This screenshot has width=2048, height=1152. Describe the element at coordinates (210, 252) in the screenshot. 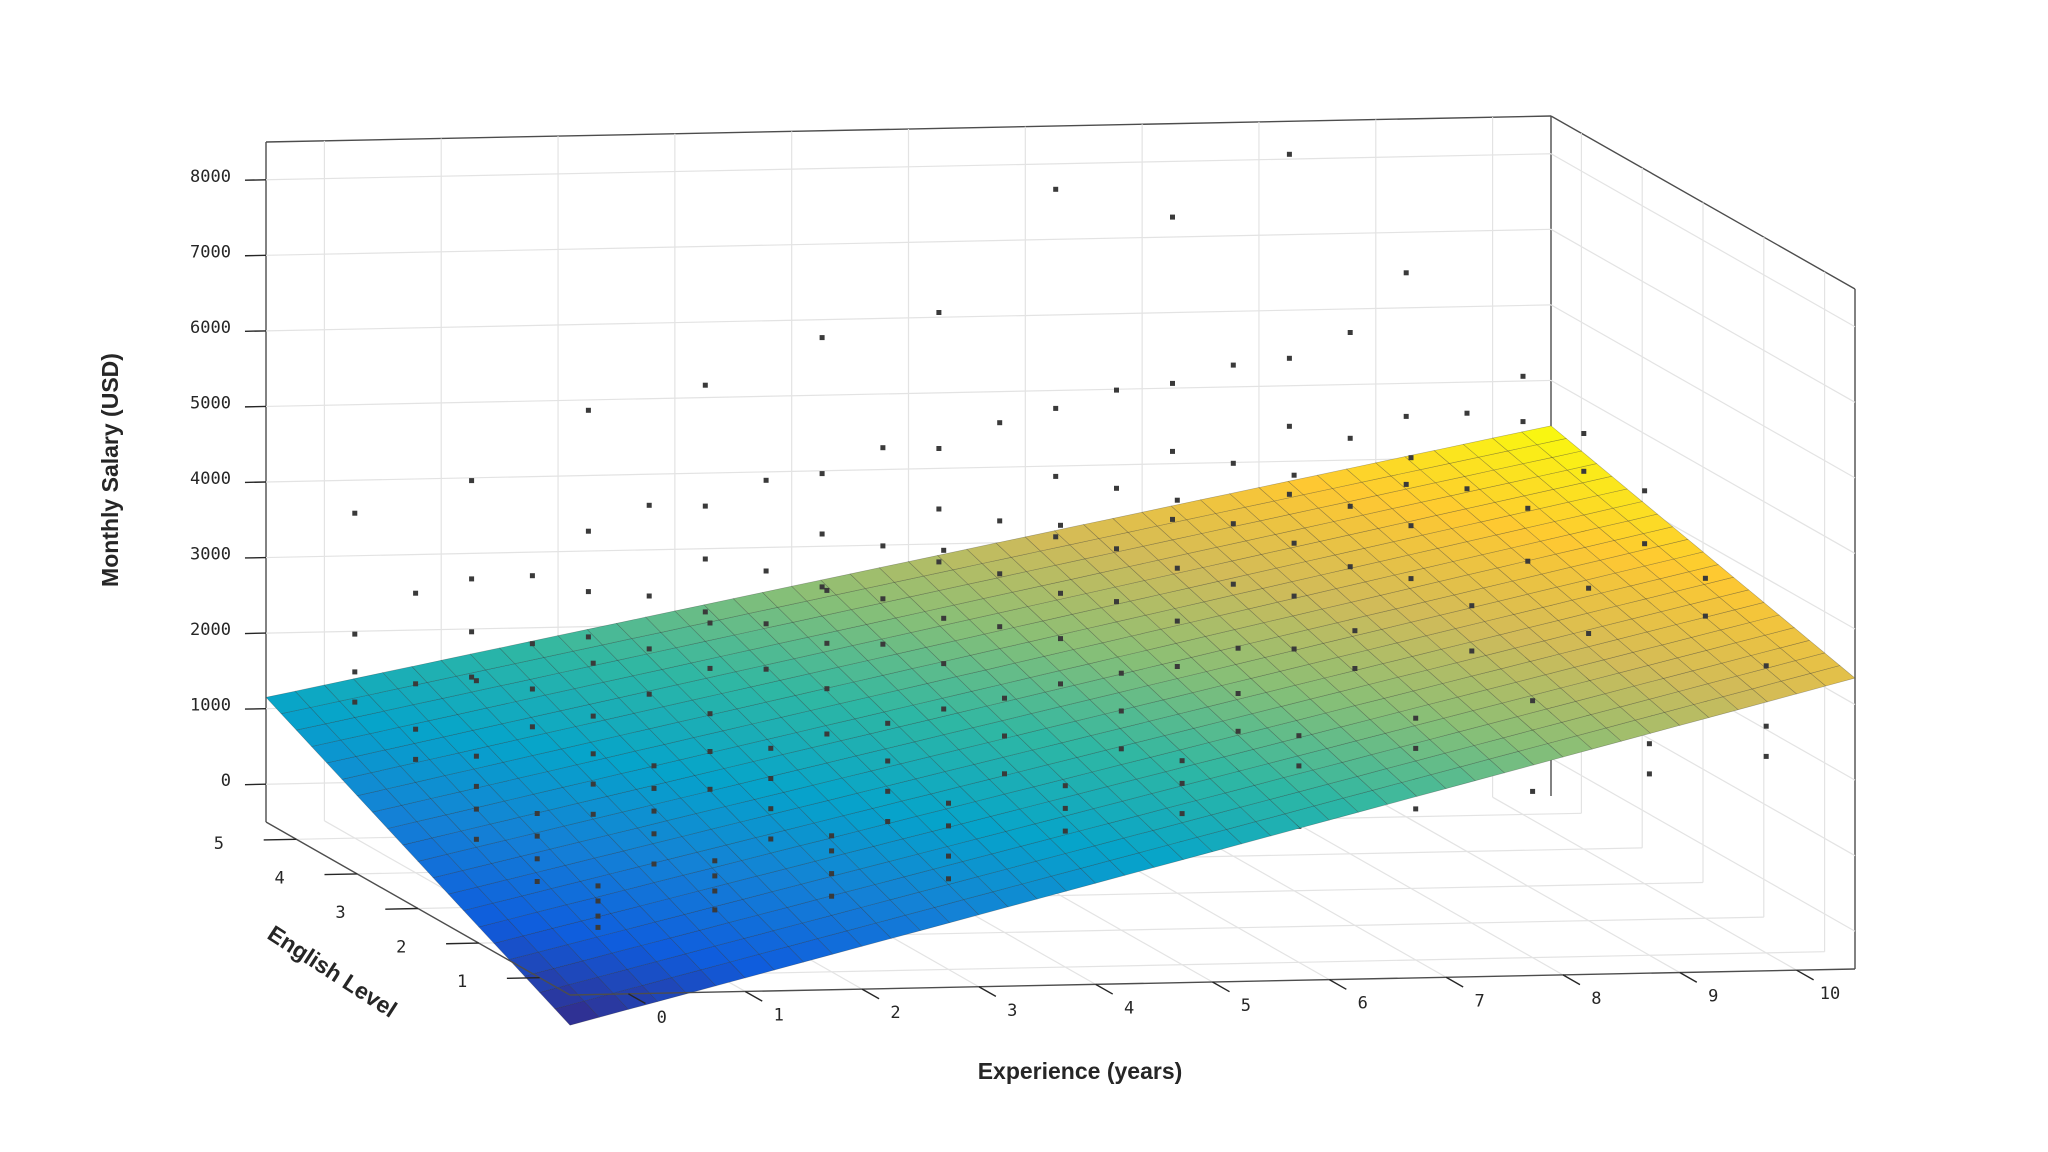

I see `z-tick-label: 7000` at that location.